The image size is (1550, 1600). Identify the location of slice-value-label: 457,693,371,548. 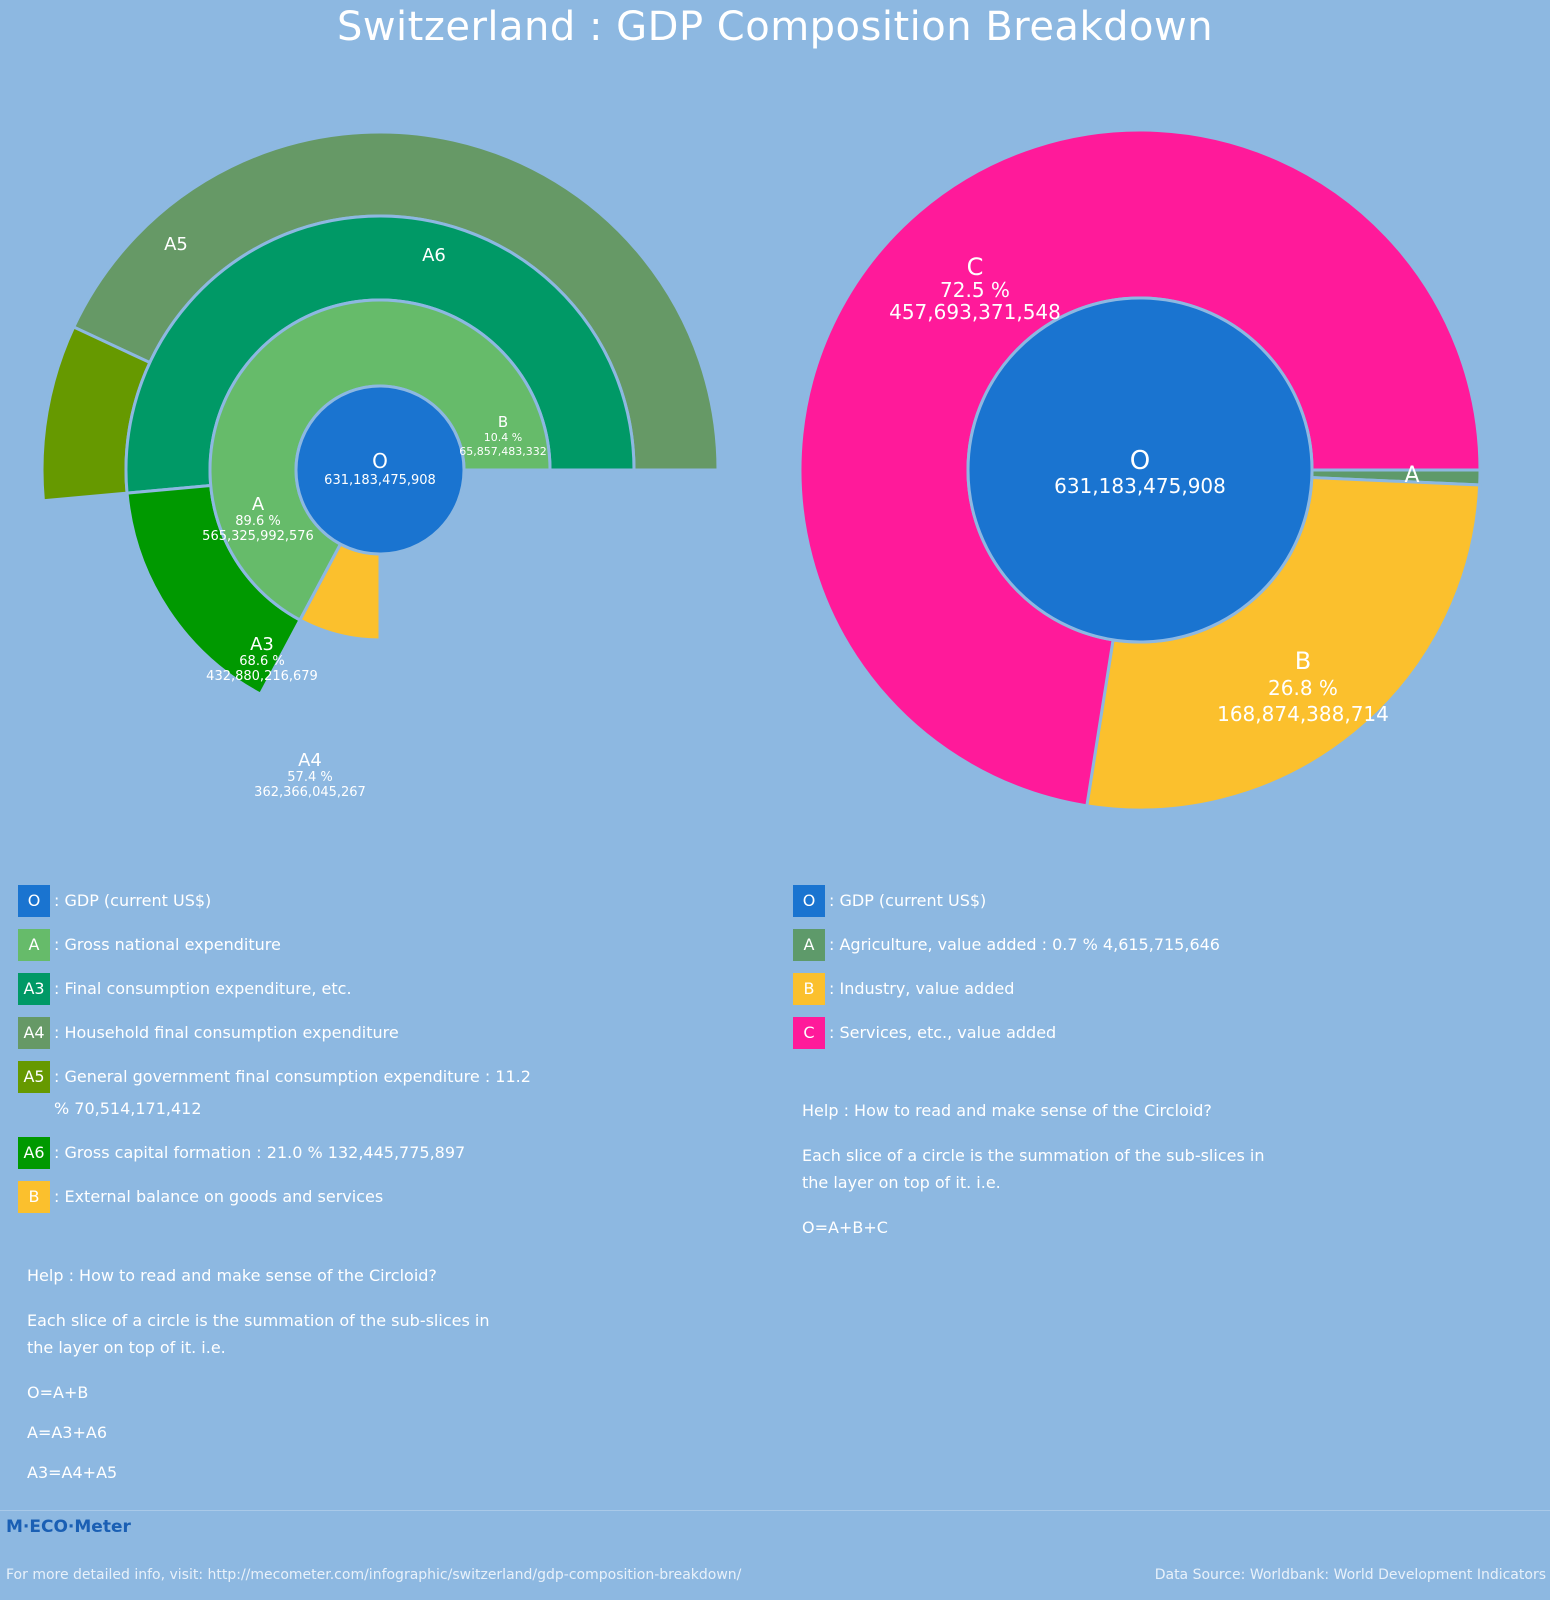
(975, 312).